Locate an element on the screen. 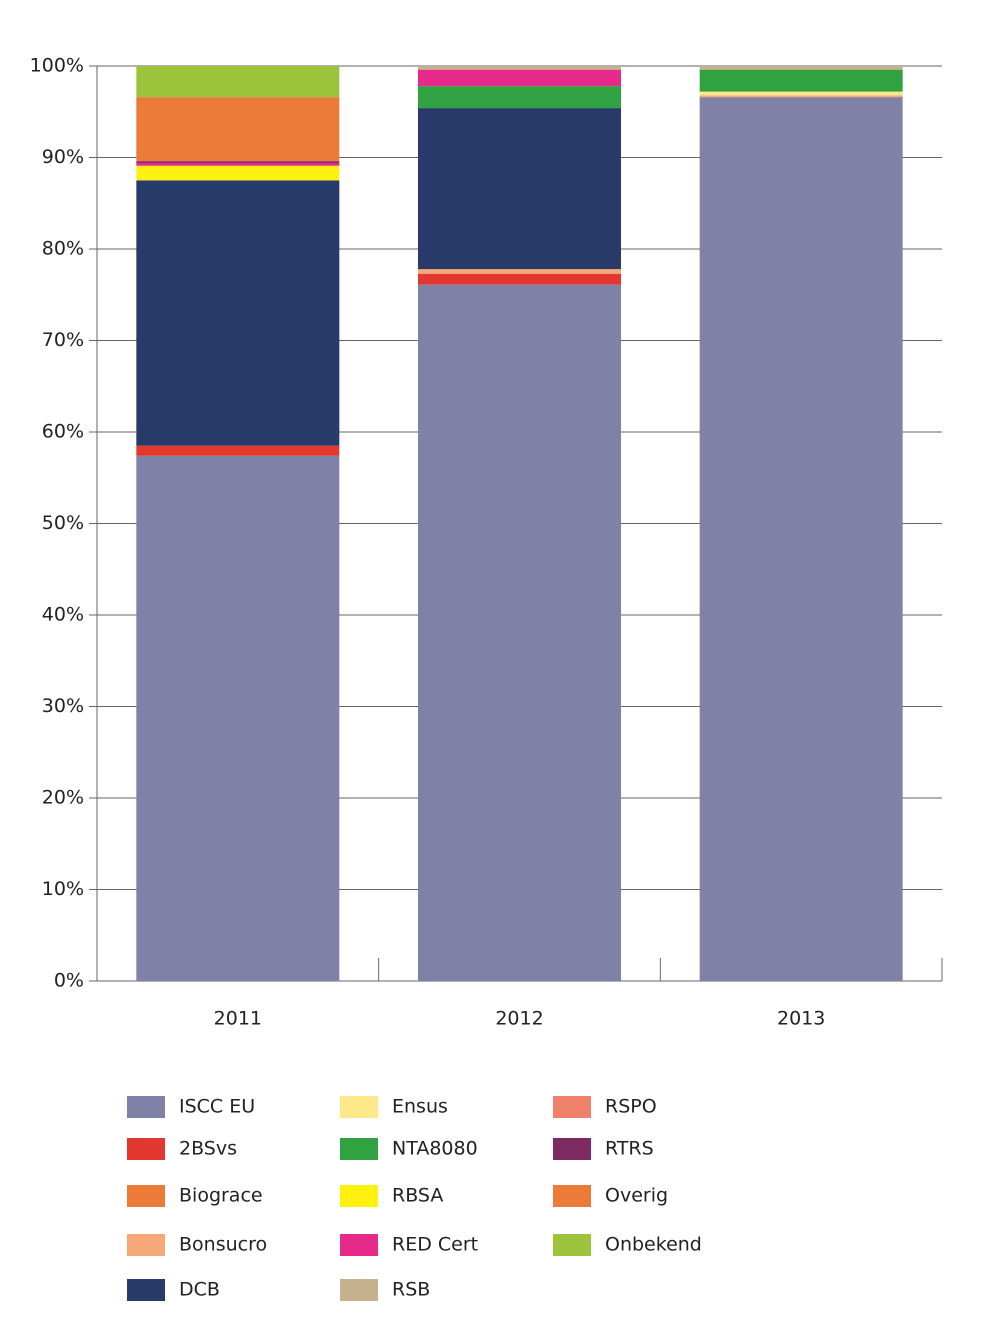 Image resolution: width=989 pixels, height=1344 pixels. y-tick-label: 100% is located at coordinates (57, 66).